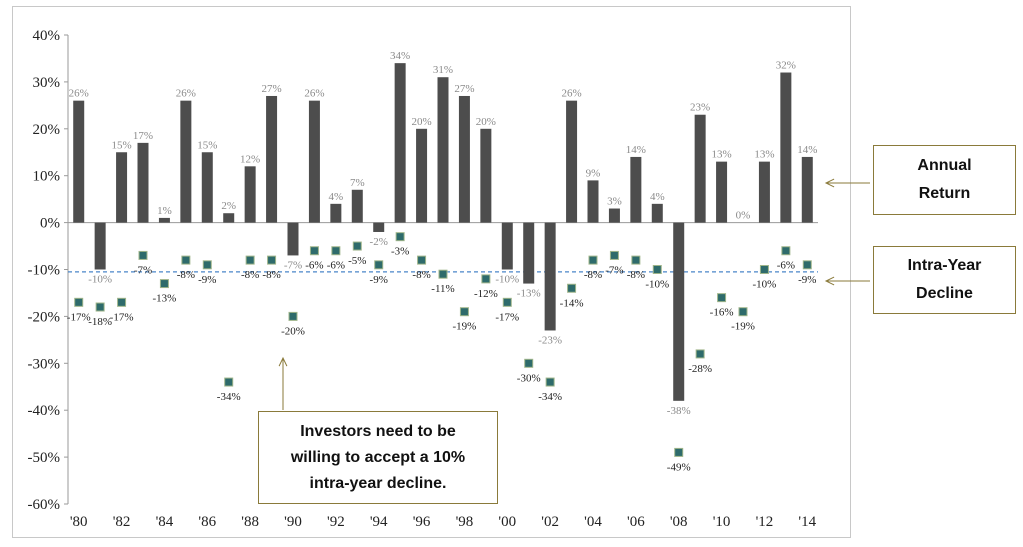 The height and width of the screenshot is (547, 1023). I want to click on intra-year-decline-label: -14%, so click(572, 303).